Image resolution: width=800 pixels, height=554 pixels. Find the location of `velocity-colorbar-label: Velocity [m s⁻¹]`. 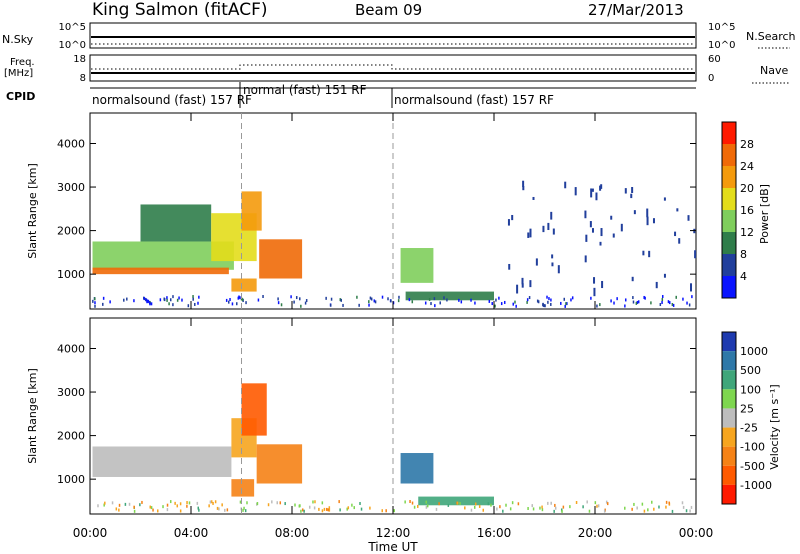

velocity-colorbar-label: Velocity [m s⁻¹] is located at coordinates (774, 426).